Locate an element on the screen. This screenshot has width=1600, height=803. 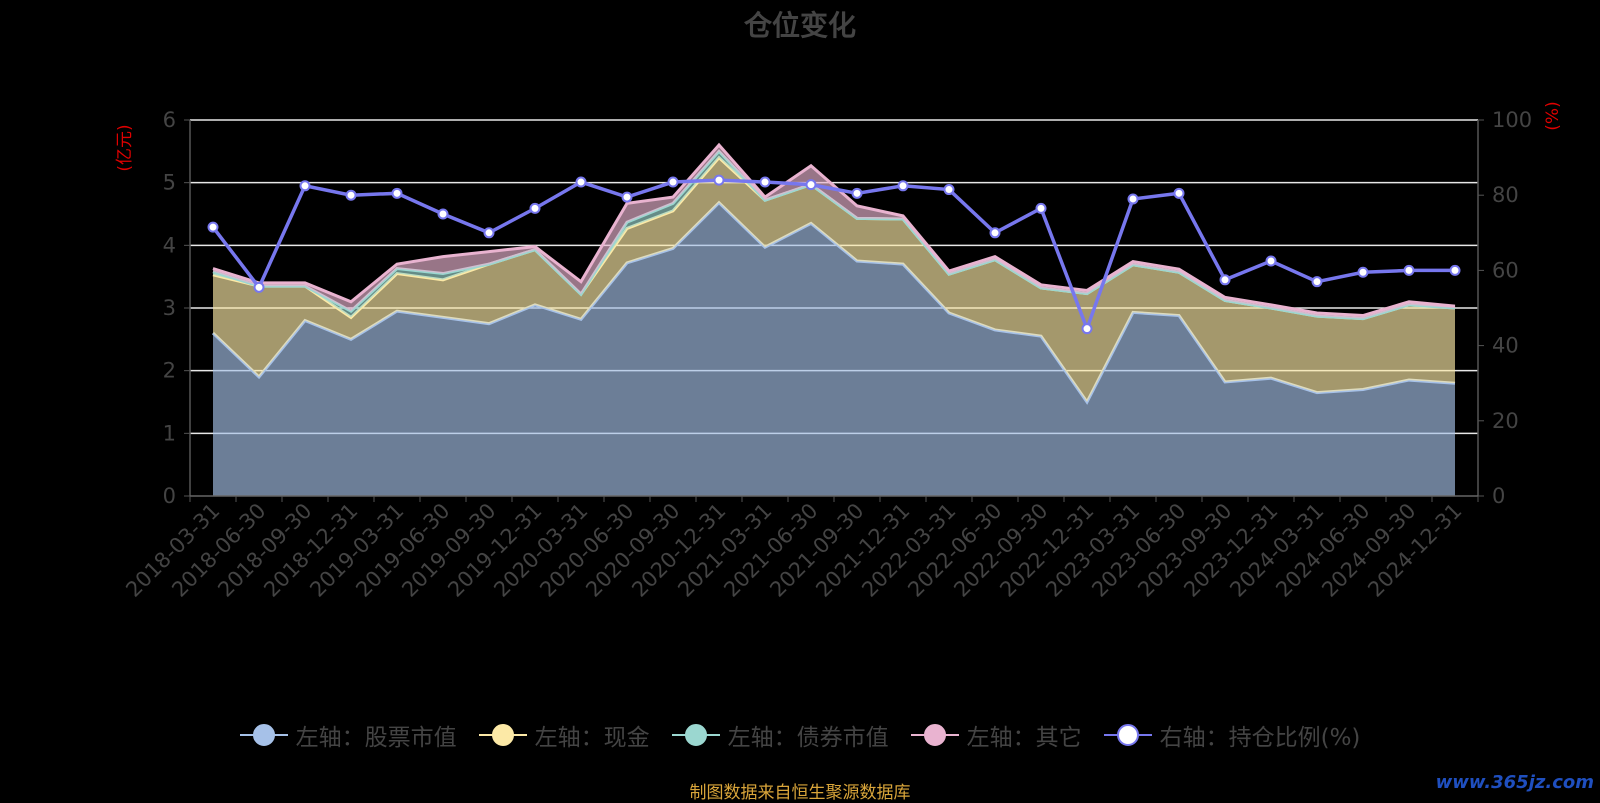
legend-label: 左轴：其它 is located at coordinates (1024, 738).